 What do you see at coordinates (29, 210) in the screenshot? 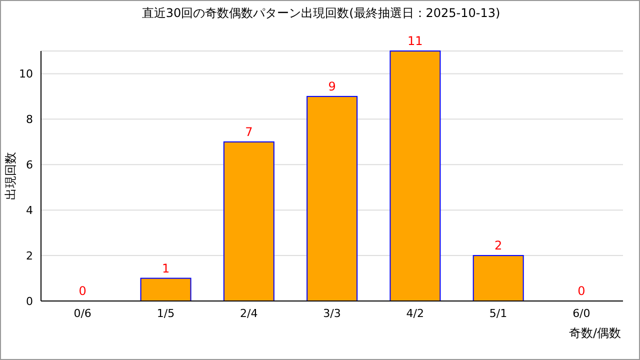
I see `y-tick-label: 4` at bounding box center [29, 210].